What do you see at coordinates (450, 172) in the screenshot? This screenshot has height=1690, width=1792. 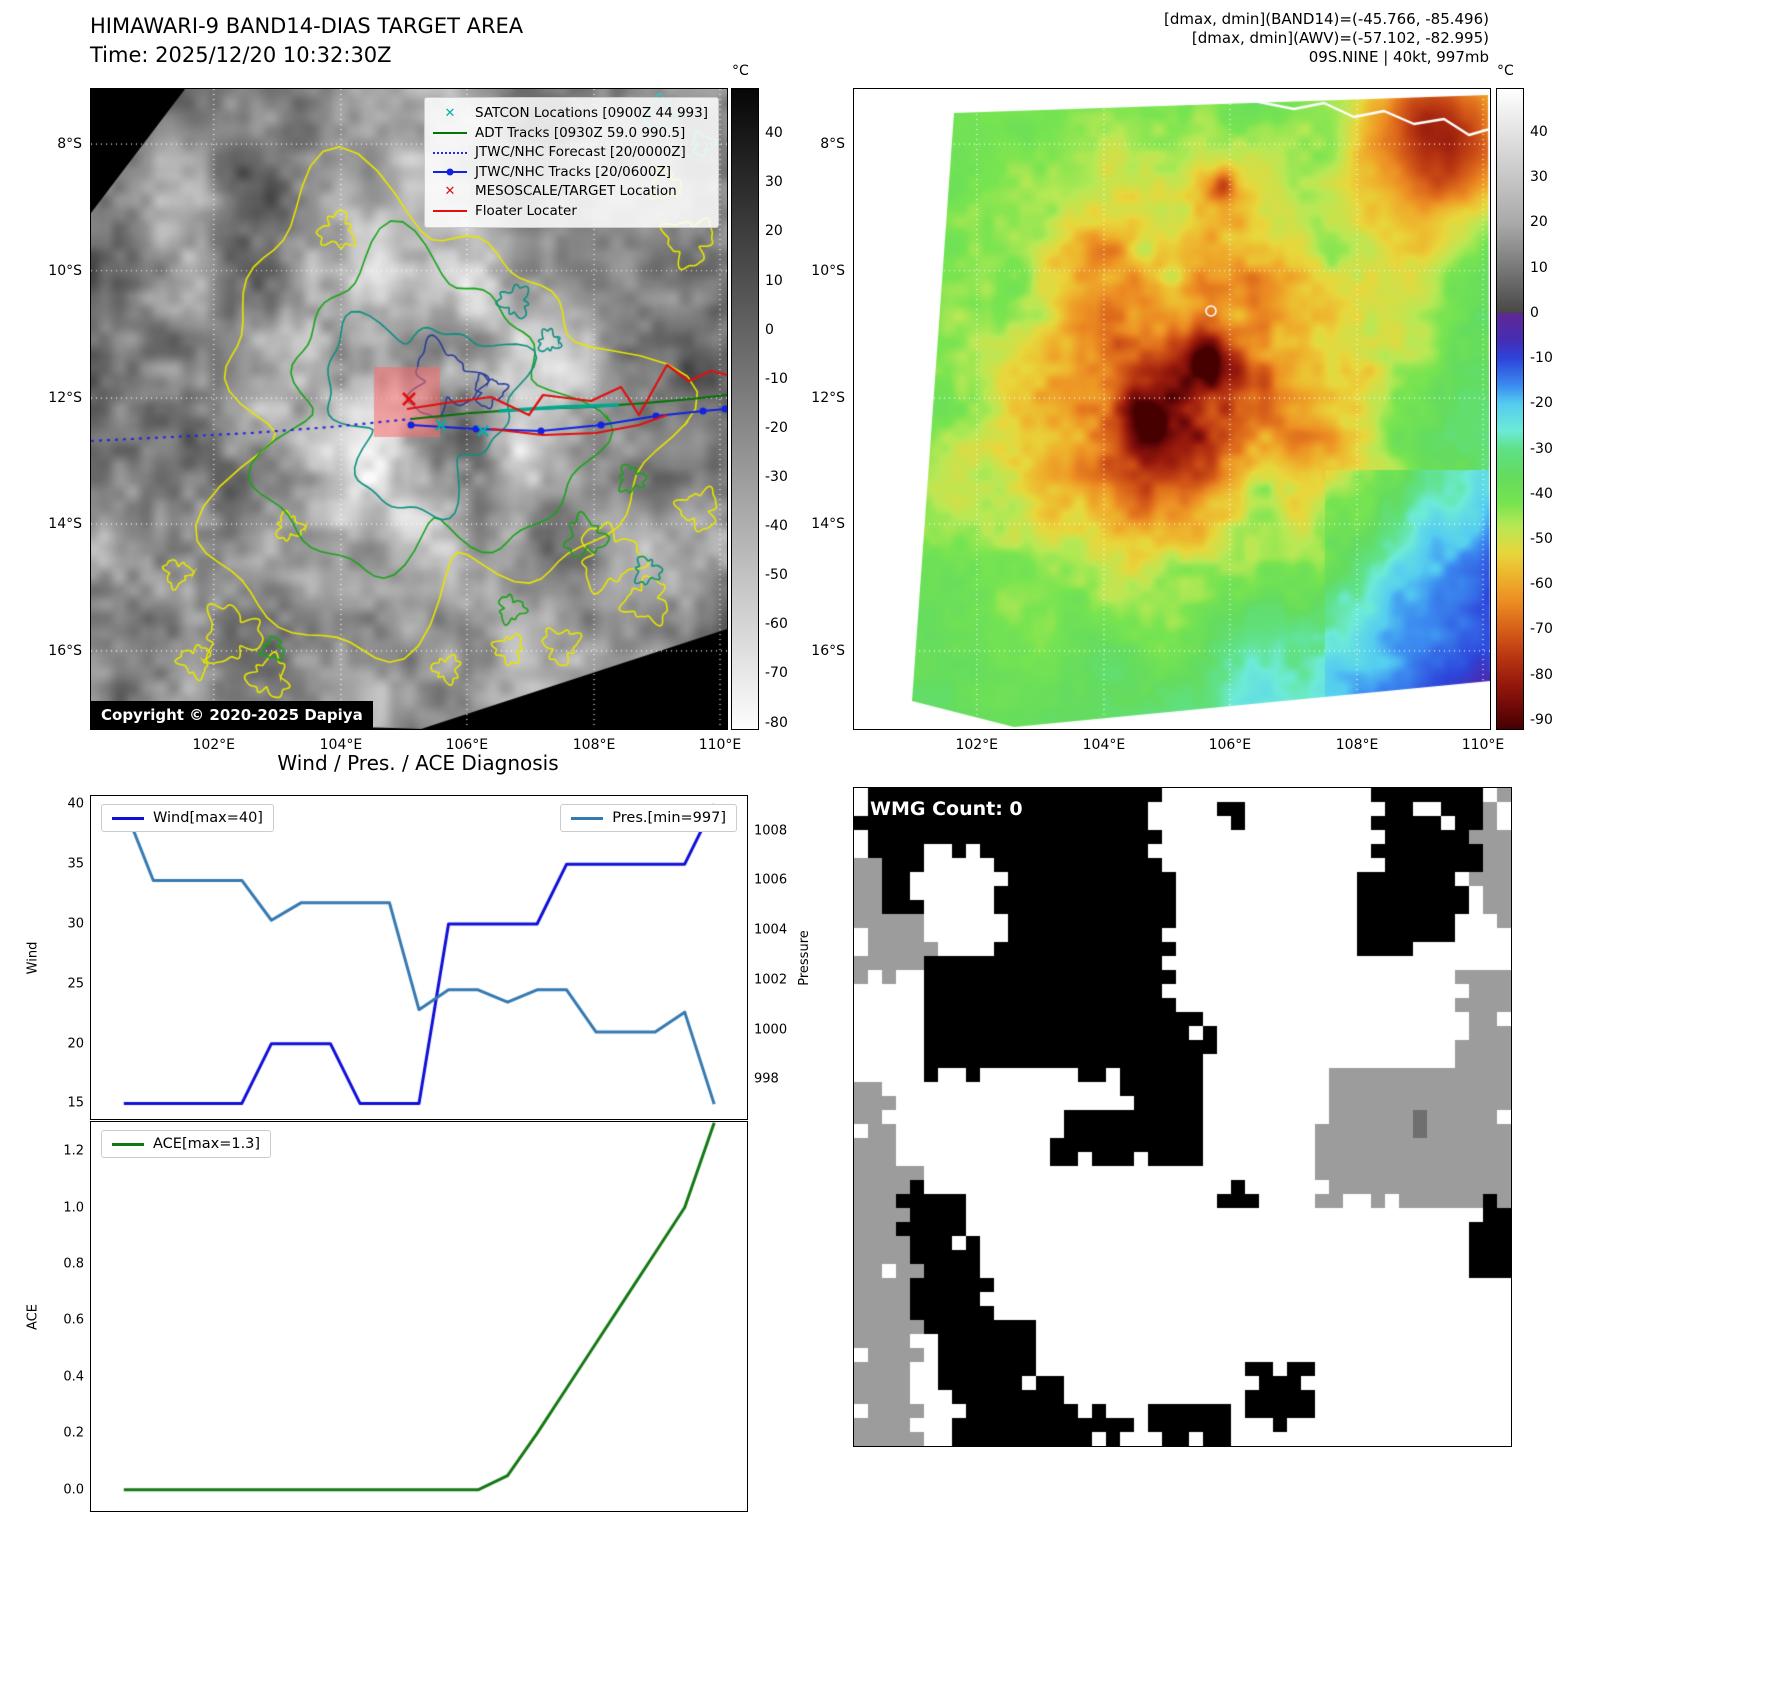 I see `legend-marker-line-dot-icon` at bounding box center [450, 172].